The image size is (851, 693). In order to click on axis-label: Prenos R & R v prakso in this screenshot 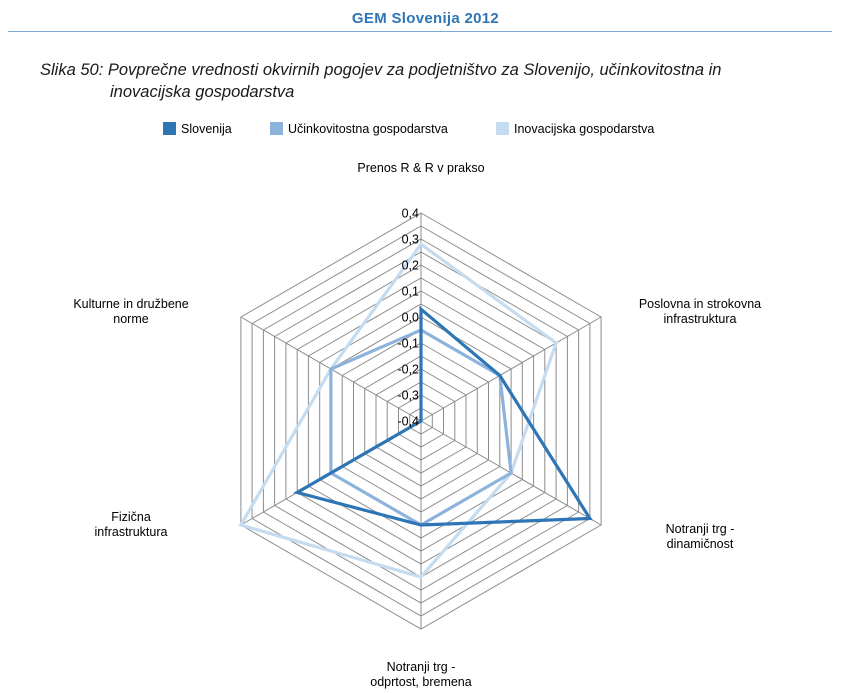, I will do `click(420, 168)`.